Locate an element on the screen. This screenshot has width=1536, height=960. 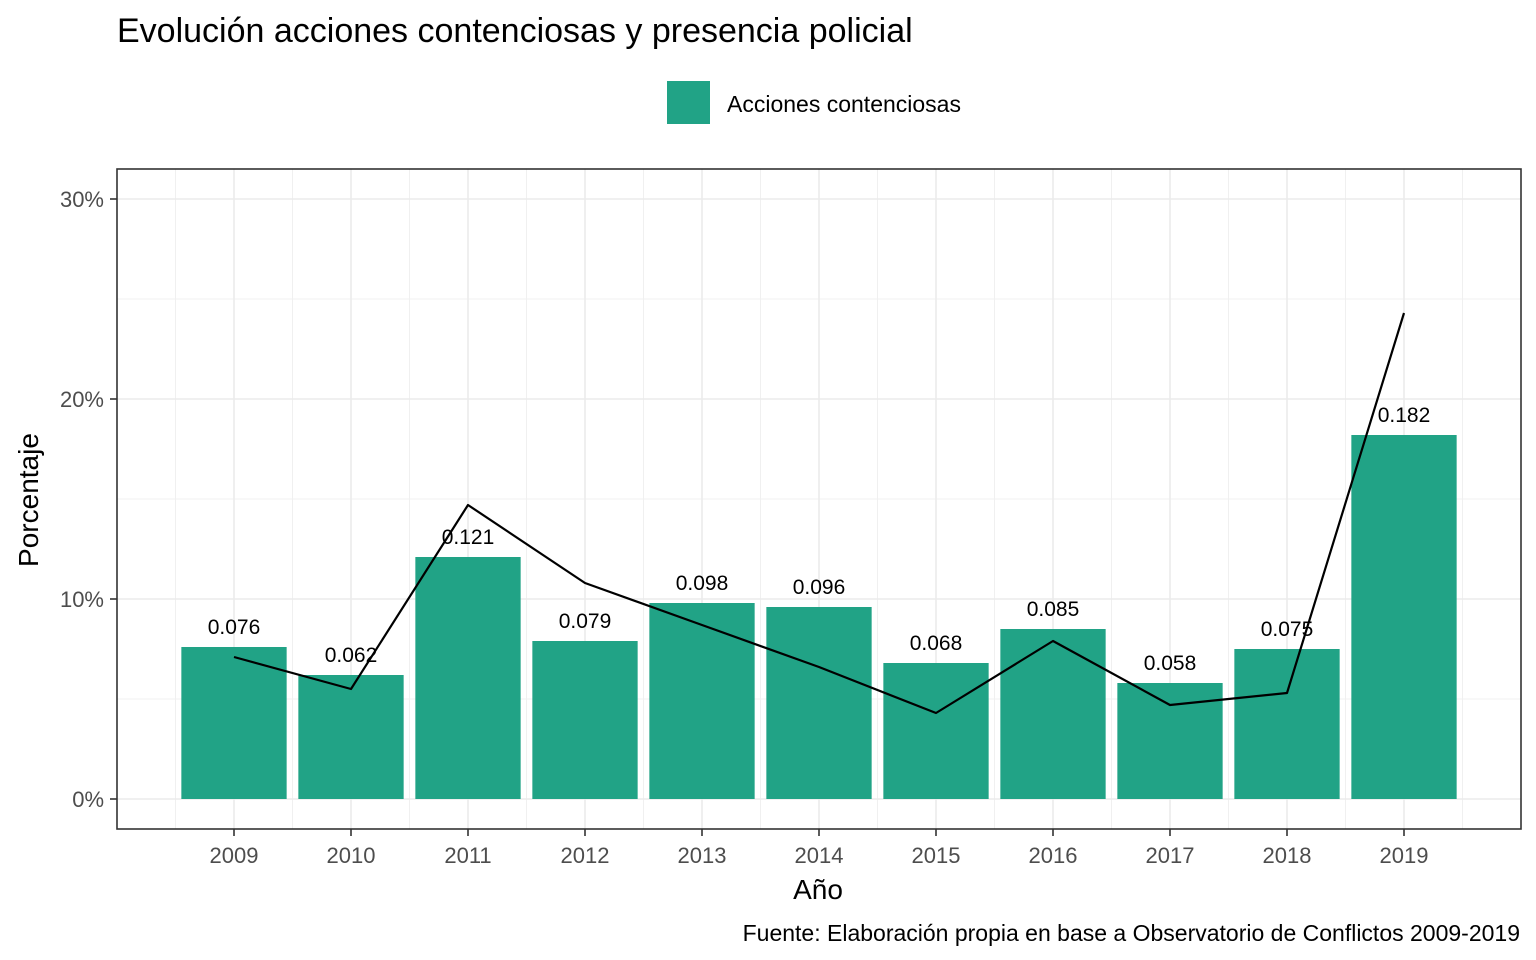
y-tick-label: 0% is located at coordinates (88, 799).